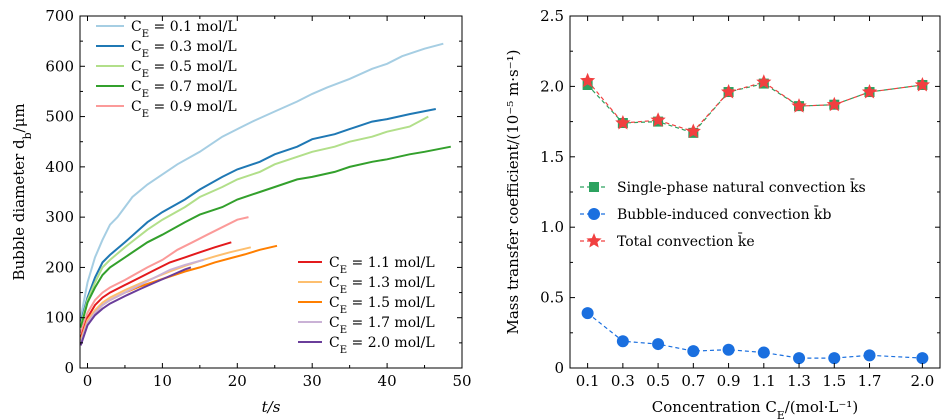 This screenshot has height=419, width=952. I want to click on y-tick-label: 1.0, so click(552, 227).